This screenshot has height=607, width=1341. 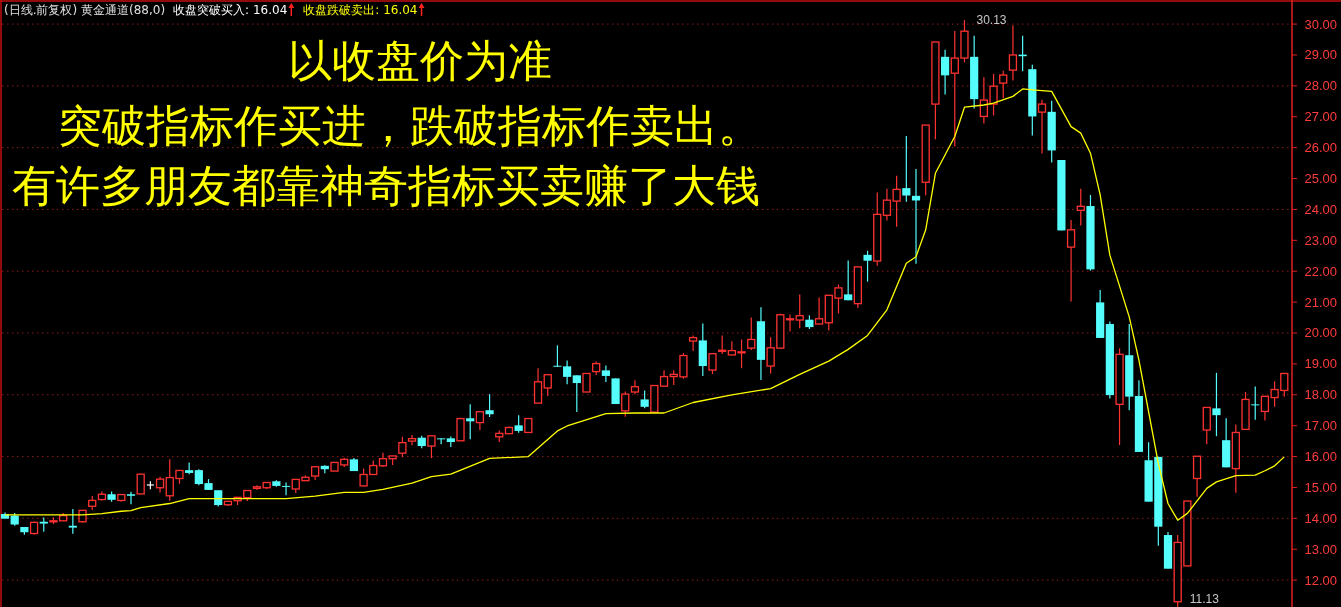 I want to click on y-tick-label: 12.00, so click(x=1320, y=580).